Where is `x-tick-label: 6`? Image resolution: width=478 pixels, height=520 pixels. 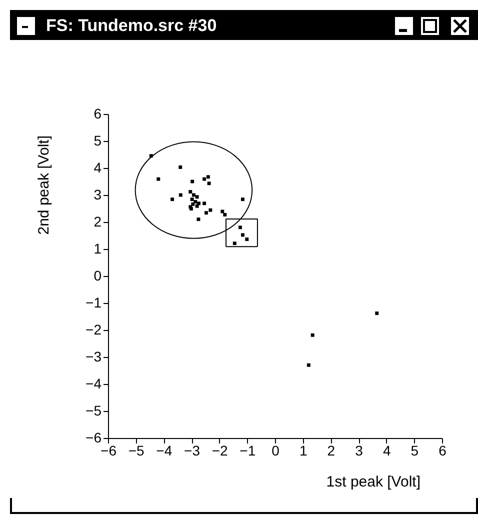 x-tick-label: 6 is located at coordinates (442, 450).